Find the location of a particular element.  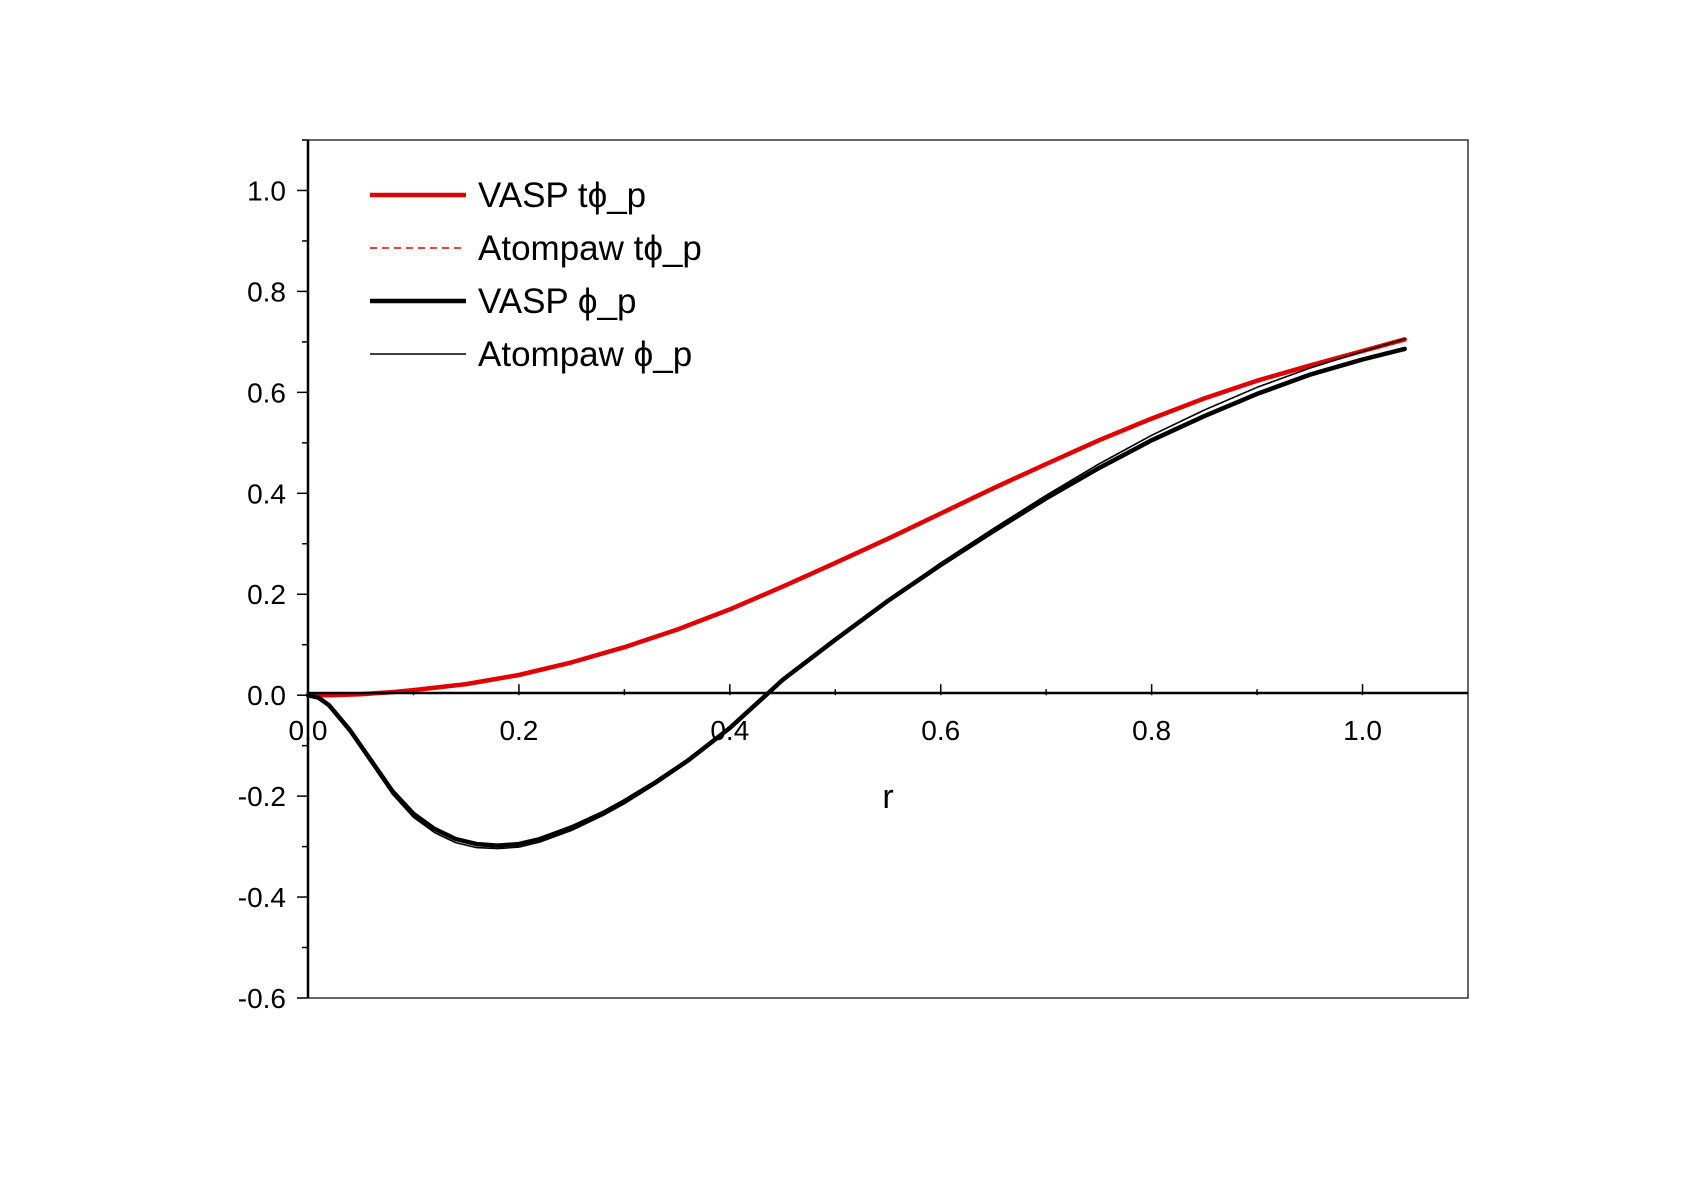

legend-vasp-t-phi-p-label: VASP tϕ_p is located at coordinates (562, 195).